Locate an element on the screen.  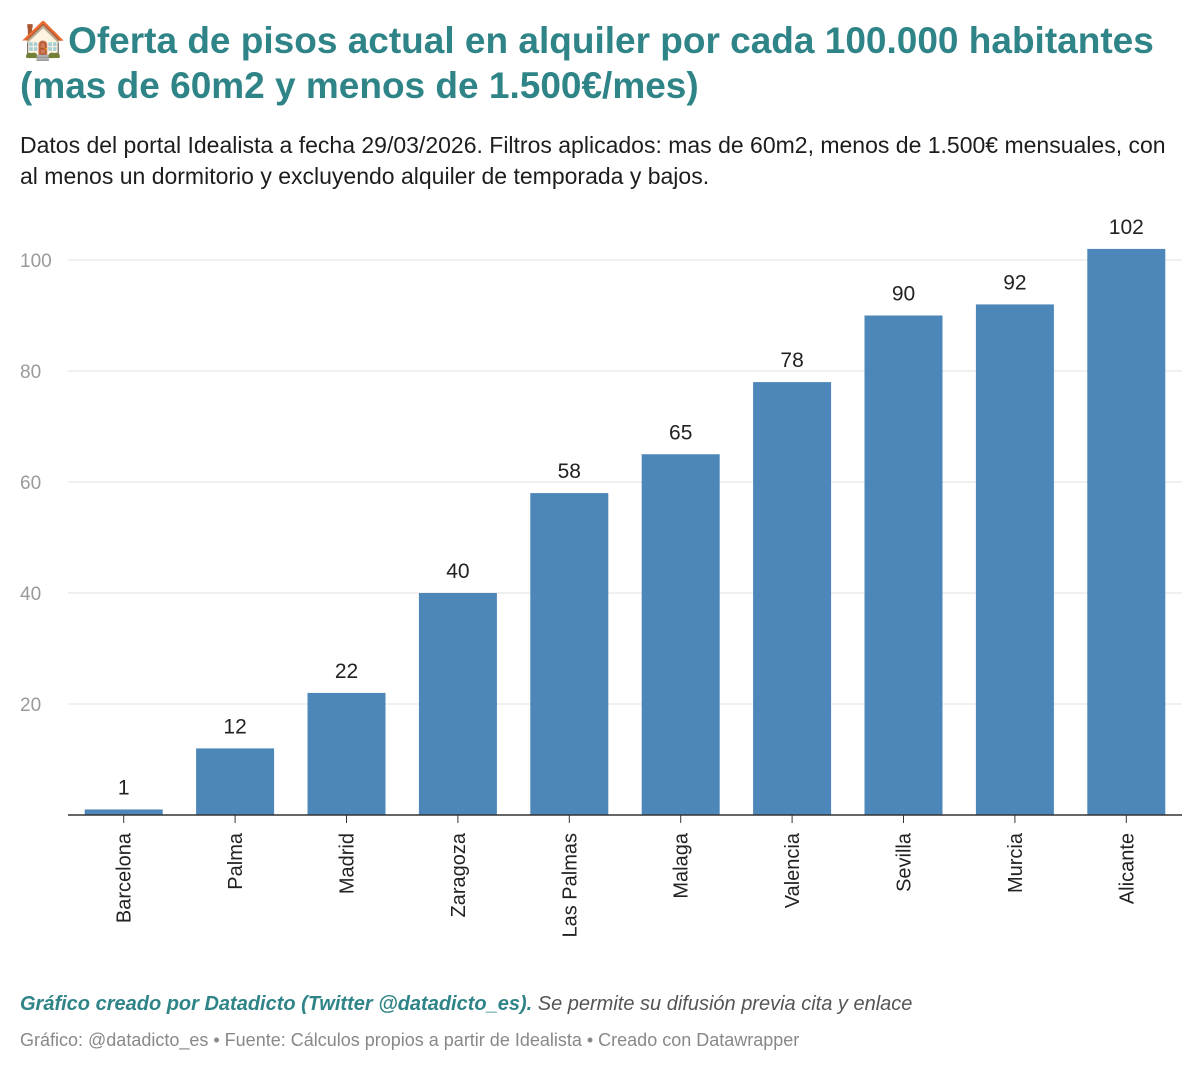
y-tick-label: 40 is located at coordinates (30, 594).